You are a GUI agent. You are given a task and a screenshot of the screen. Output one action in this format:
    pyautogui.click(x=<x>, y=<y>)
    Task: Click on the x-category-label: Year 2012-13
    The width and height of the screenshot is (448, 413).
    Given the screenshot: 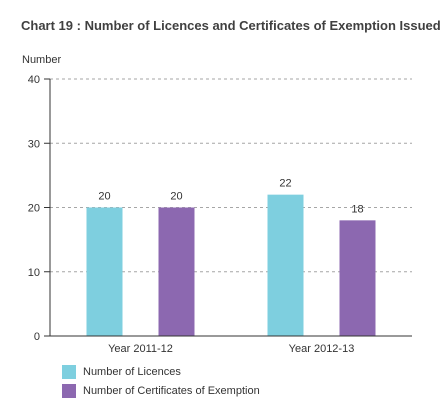 What is the action you would take?
    pyautogui.click(x=322, y=349)
    